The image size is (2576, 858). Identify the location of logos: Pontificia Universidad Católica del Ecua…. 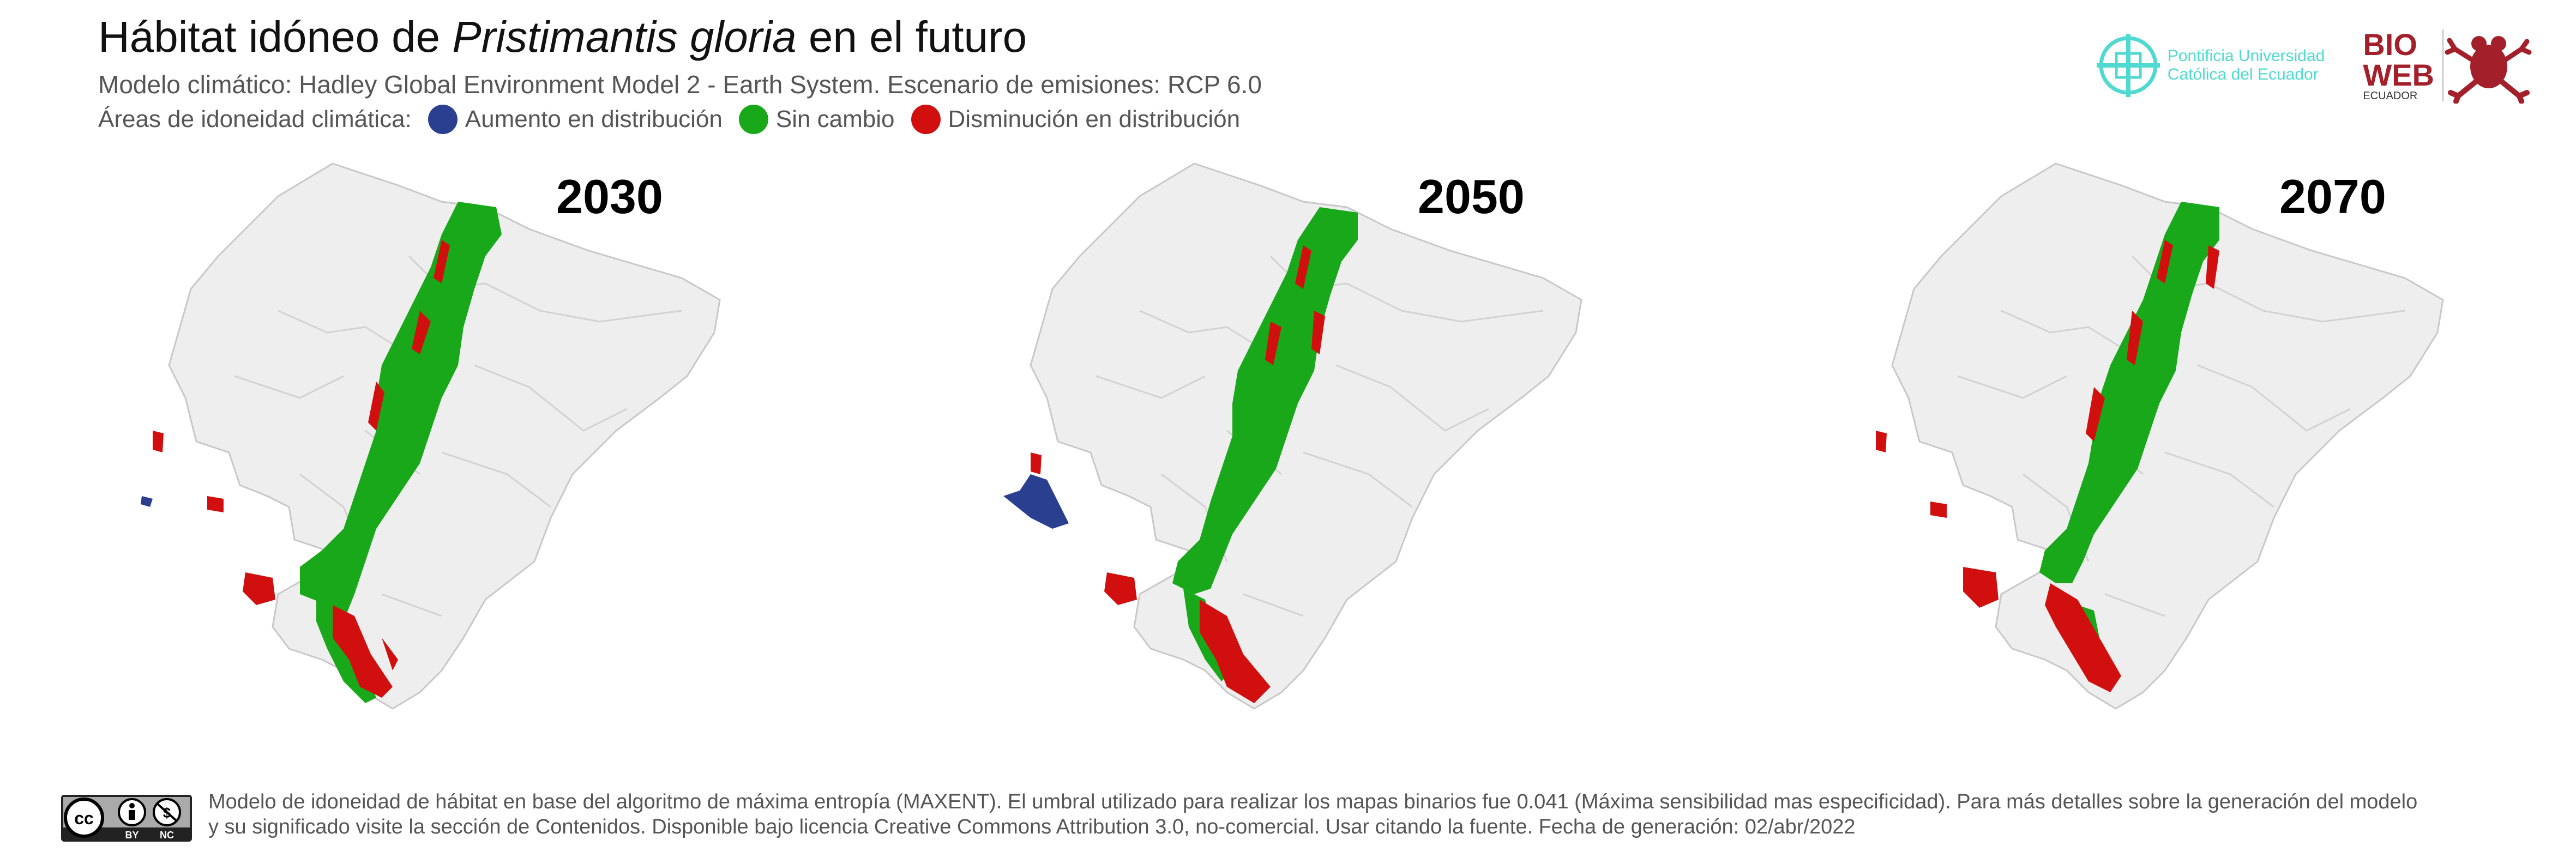
(2314, 65).